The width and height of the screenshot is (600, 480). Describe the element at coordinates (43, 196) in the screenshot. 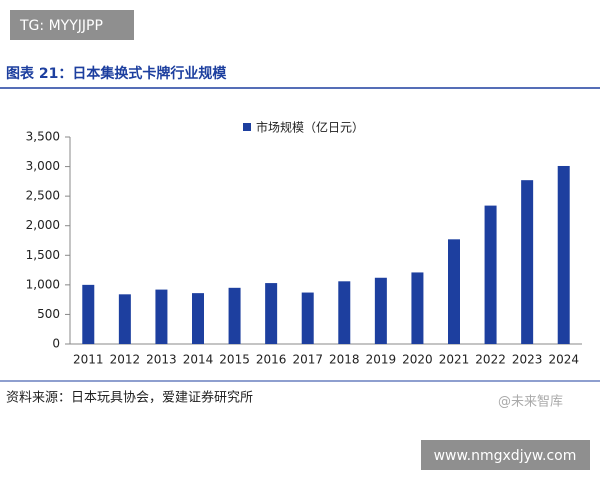

I see `y-tick-label: 2,500` at that location.